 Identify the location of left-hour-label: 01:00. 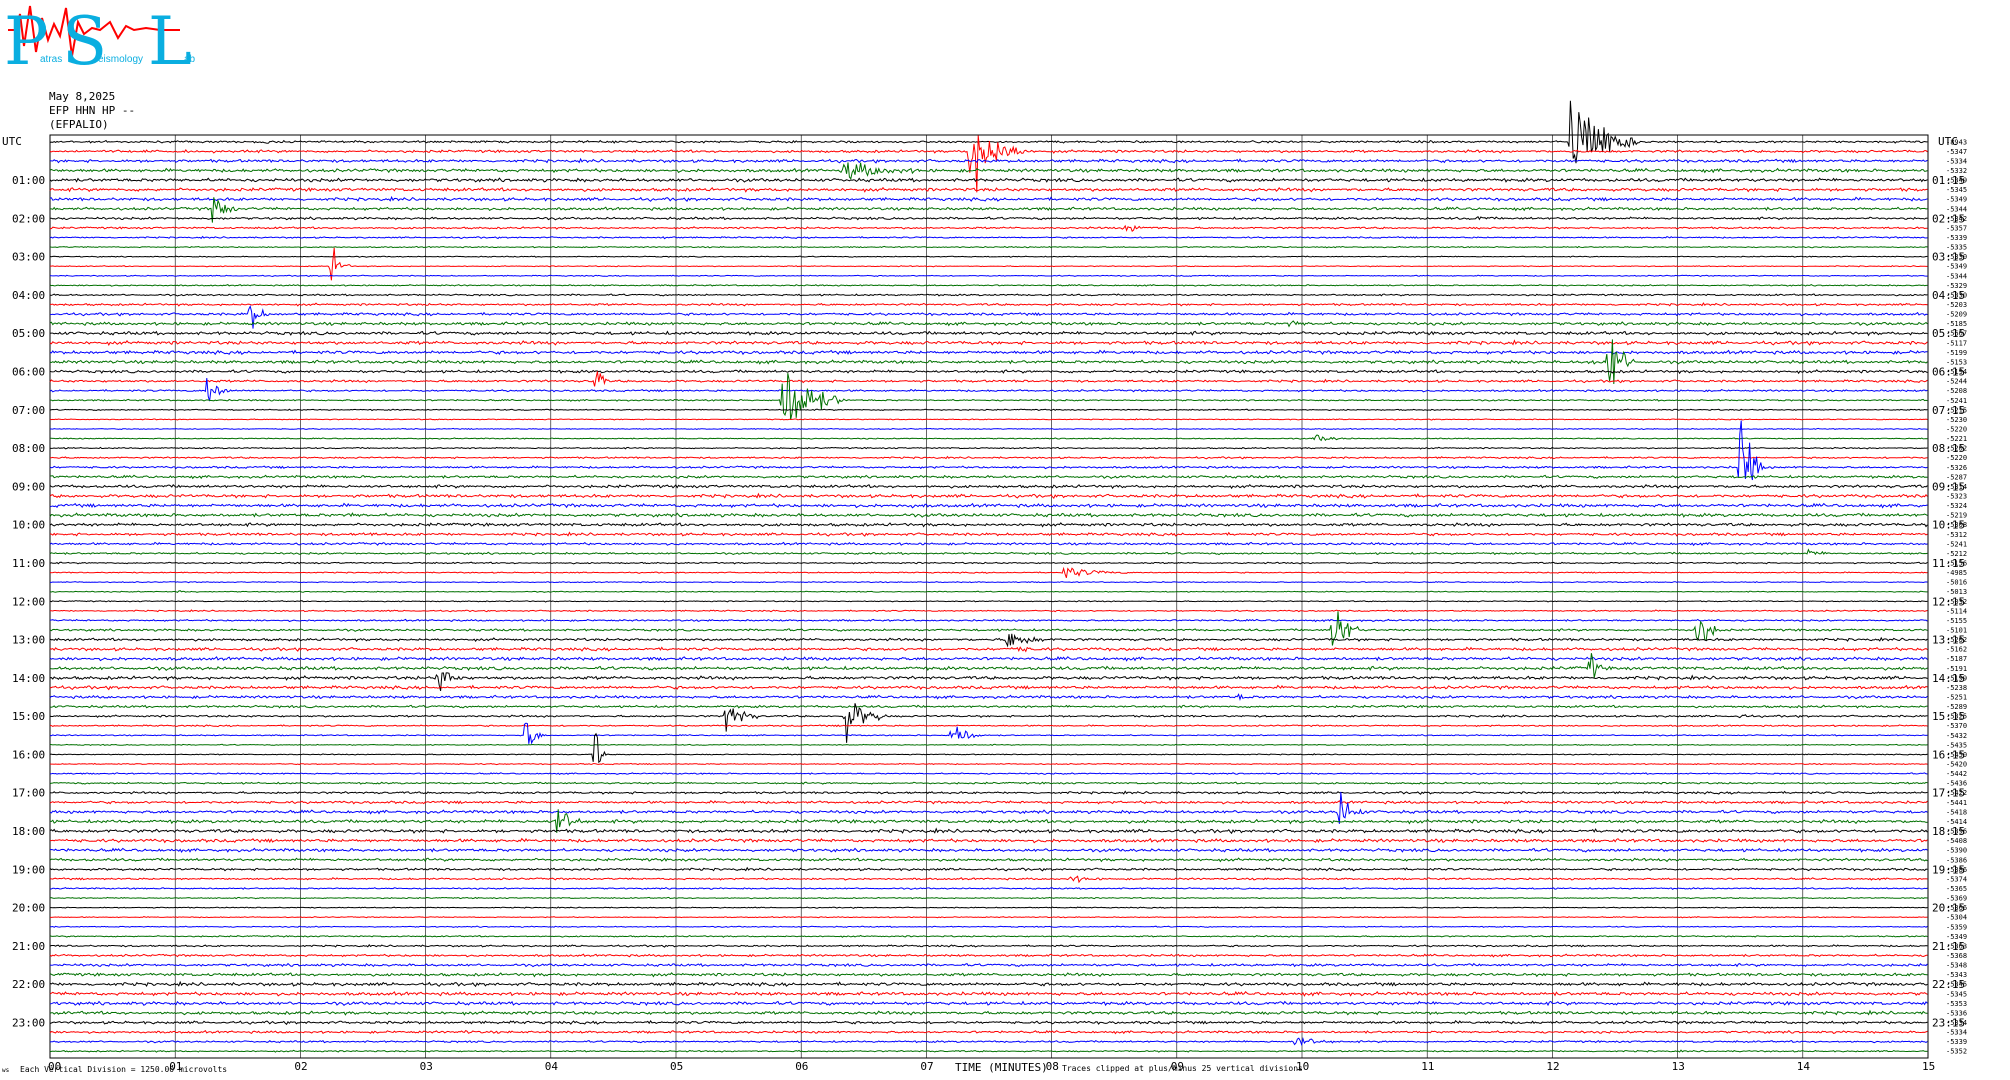
(28, 180).